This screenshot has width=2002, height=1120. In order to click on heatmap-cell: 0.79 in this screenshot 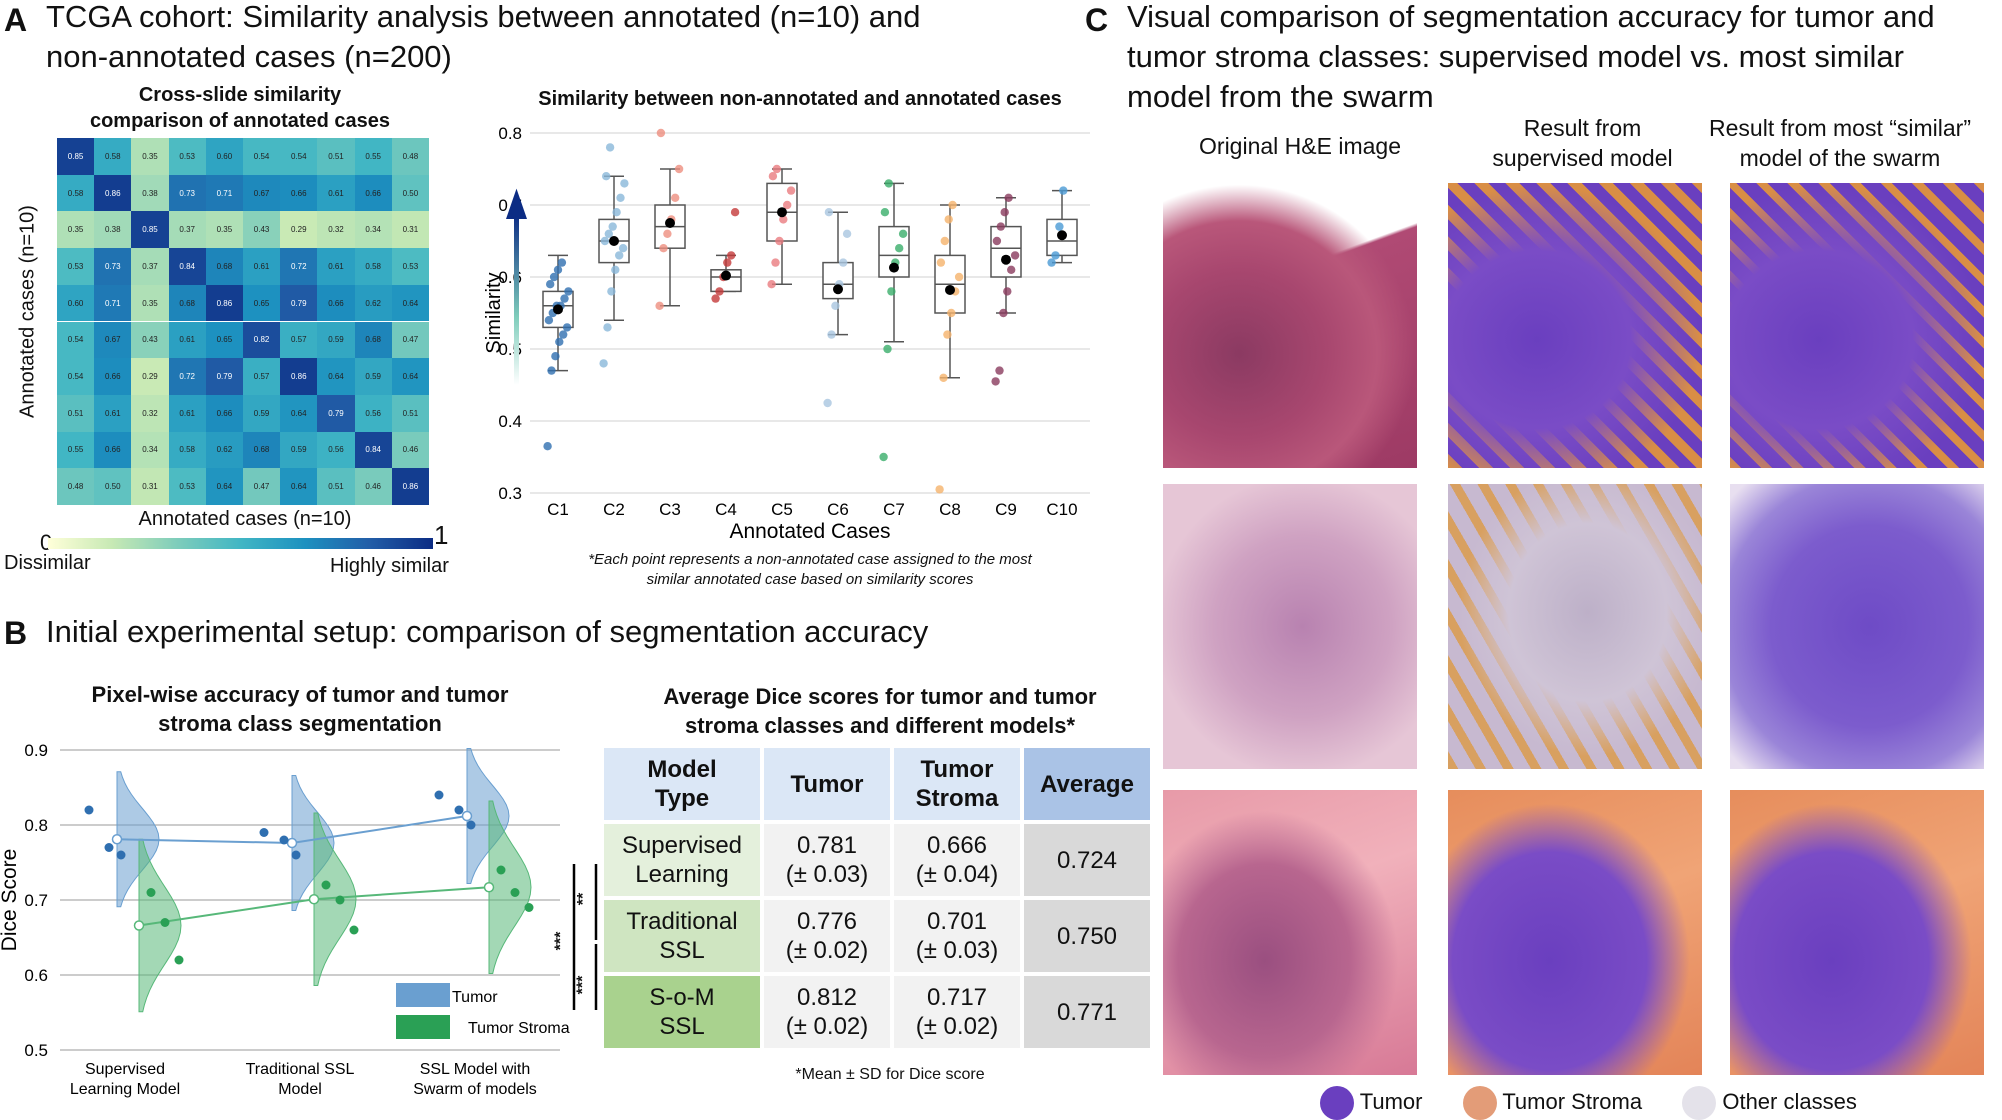, I will do `click(336, 413)`.